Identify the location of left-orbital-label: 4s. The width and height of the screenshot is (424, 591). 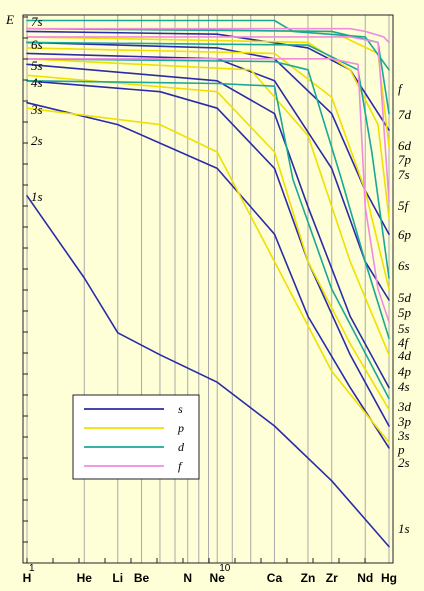
(37, 82).